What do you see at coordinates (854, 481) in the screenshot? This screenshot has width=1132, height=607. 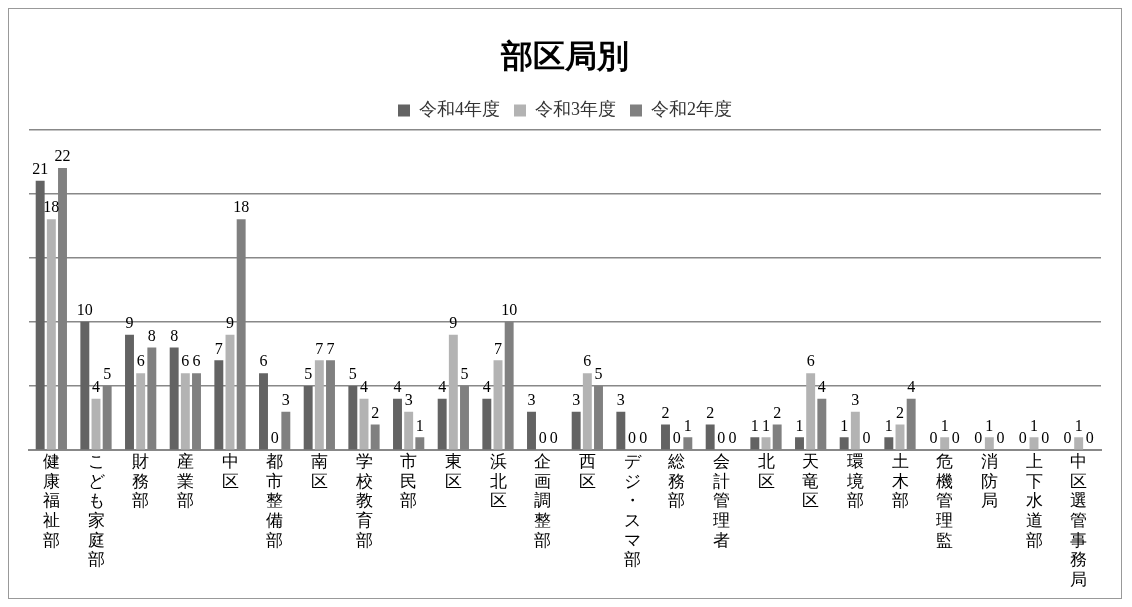 I see `x-tick-label: 環境部` at bounding box center [854, 481].